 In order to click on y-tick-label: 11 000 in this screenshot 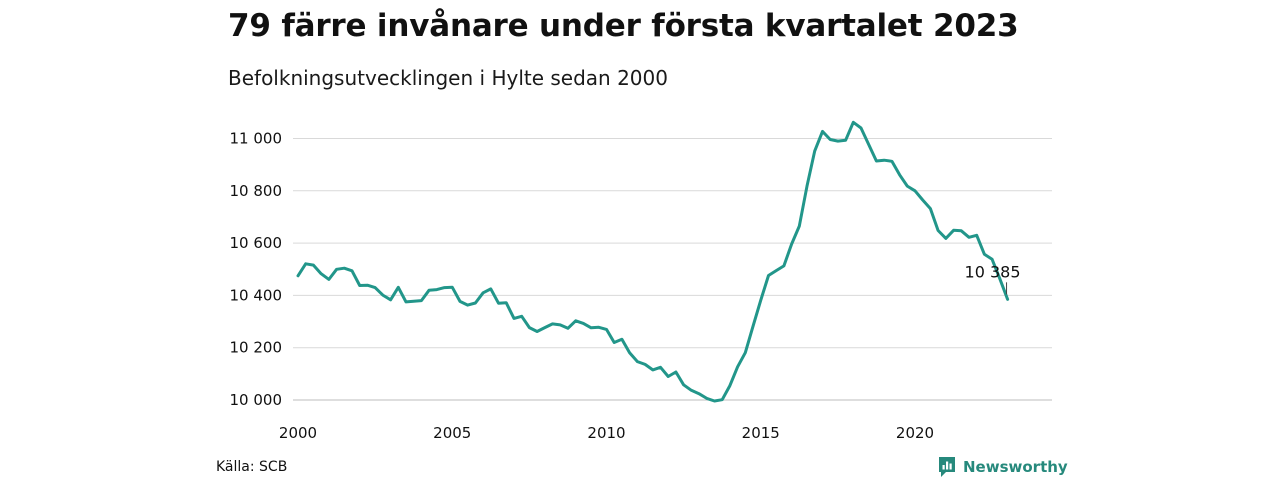, I will do `click(256, 139)`.